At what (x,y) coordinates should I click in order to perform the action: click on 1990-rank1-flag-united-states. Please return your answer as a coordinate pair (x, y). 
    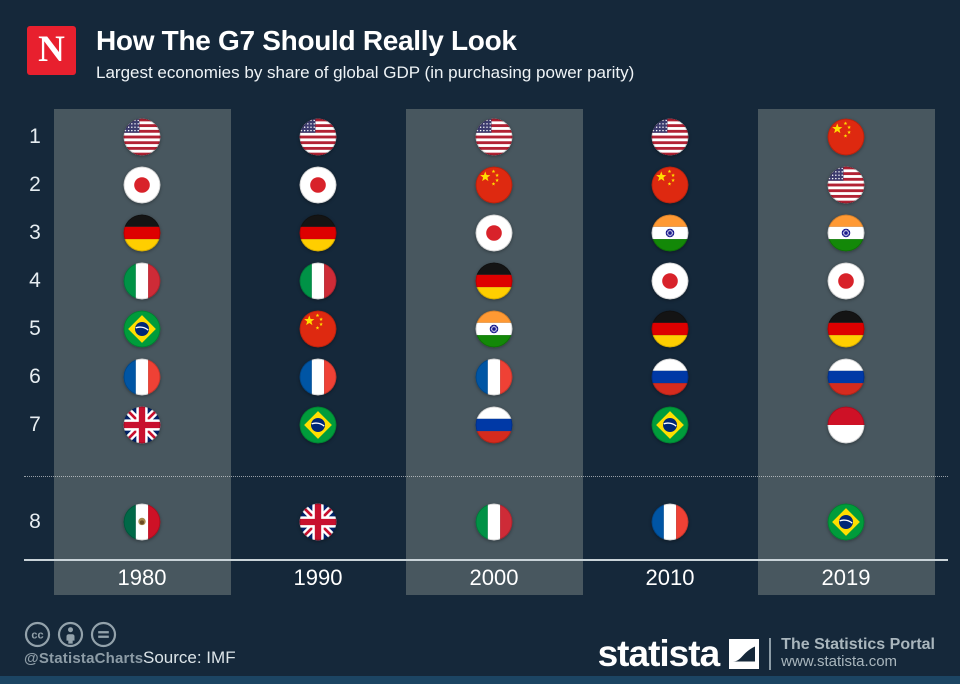
    Looking at the image, I should click on (318, 137).